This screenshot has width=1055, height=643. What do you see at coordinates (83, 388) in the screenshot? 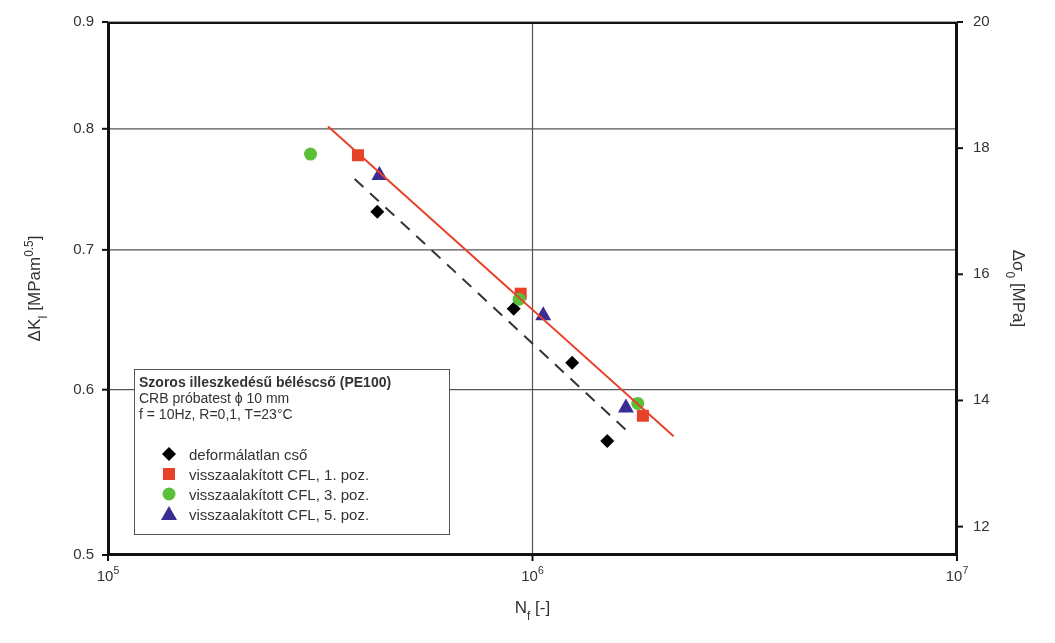
I see `y-tick-label: 0.6` at bounding box center [83, 388].